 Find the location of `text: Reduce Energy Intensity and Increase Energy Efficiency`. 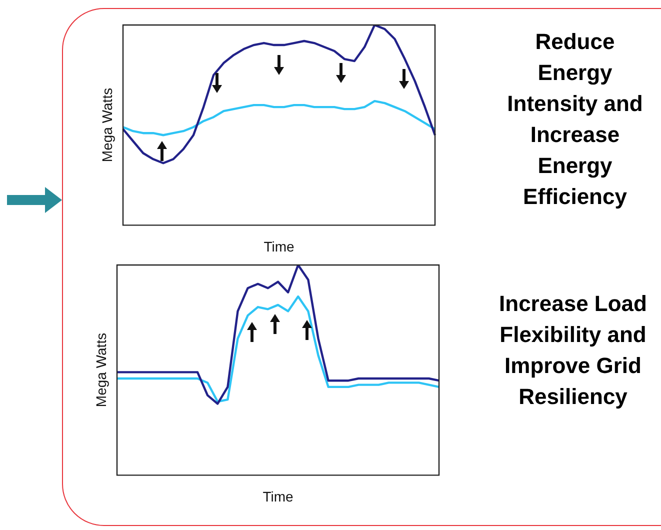

text: Reduce Energy Intensity and Increase Energy Efficiency is located at coordinates (575, 119).